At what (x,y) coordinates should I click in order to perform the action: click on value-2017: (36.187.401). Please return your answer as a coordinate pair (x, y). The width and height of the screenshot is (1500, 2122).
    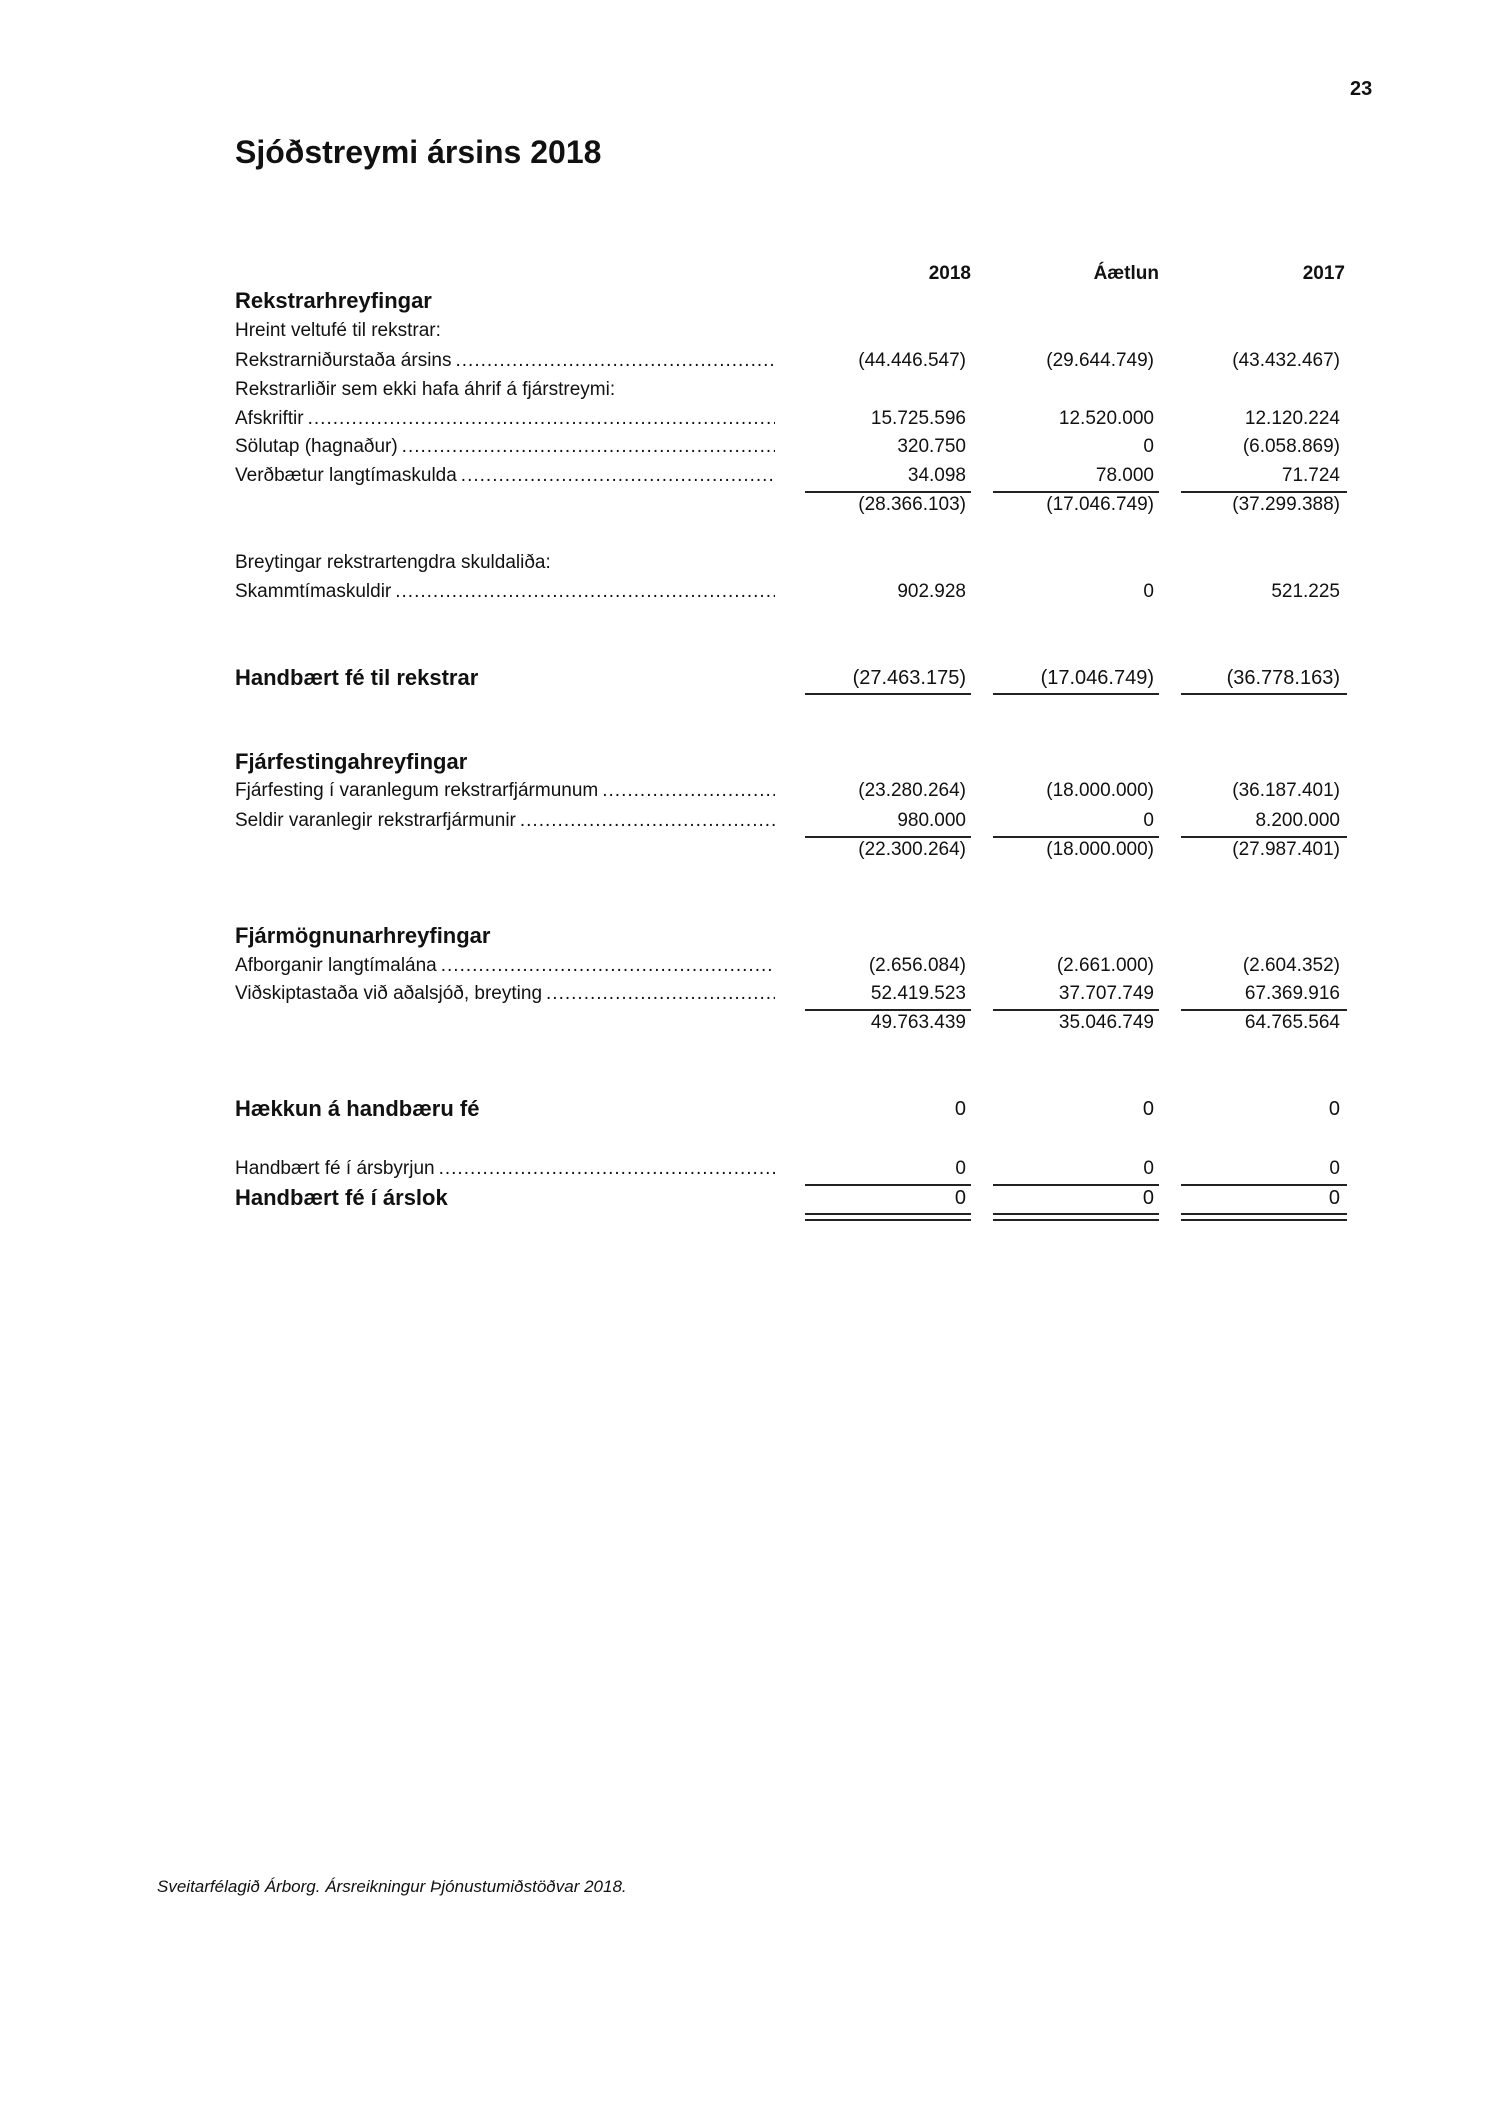
    Looking at the image, I should click on (1286, 790).